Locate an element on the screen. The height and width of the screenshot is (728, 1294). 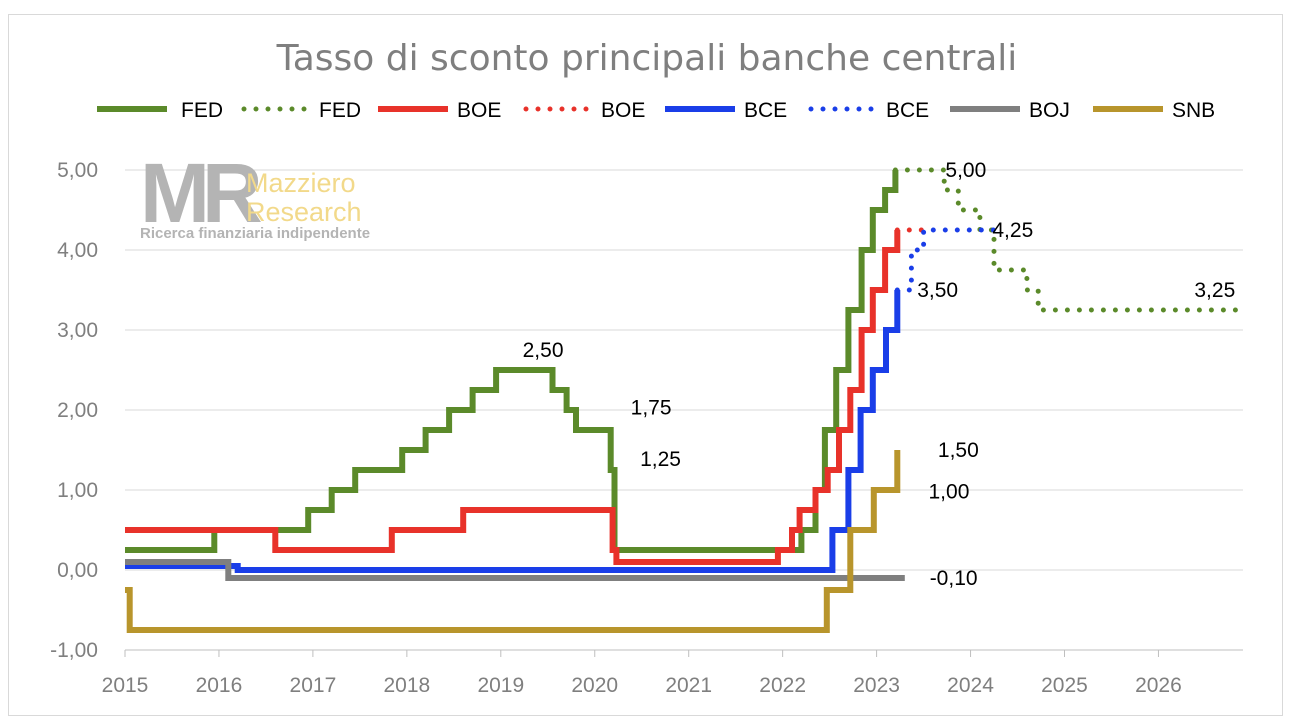
x-tick-label: 2026 is located at coordinates (1158, 685).